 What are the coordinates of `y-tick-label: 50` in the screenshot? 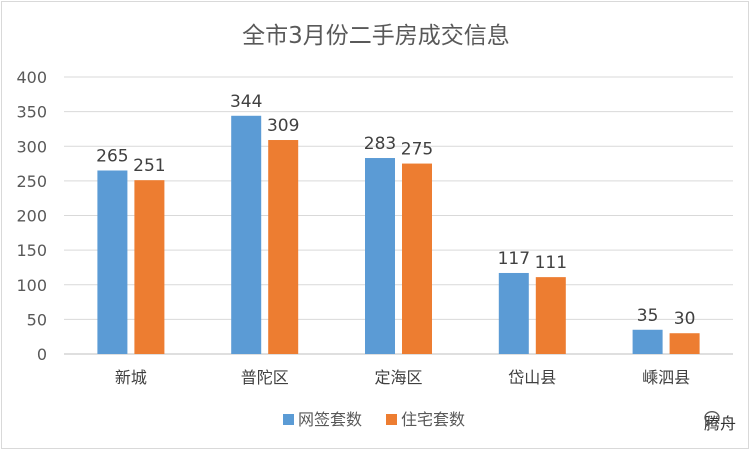 It's located at (37, 319).